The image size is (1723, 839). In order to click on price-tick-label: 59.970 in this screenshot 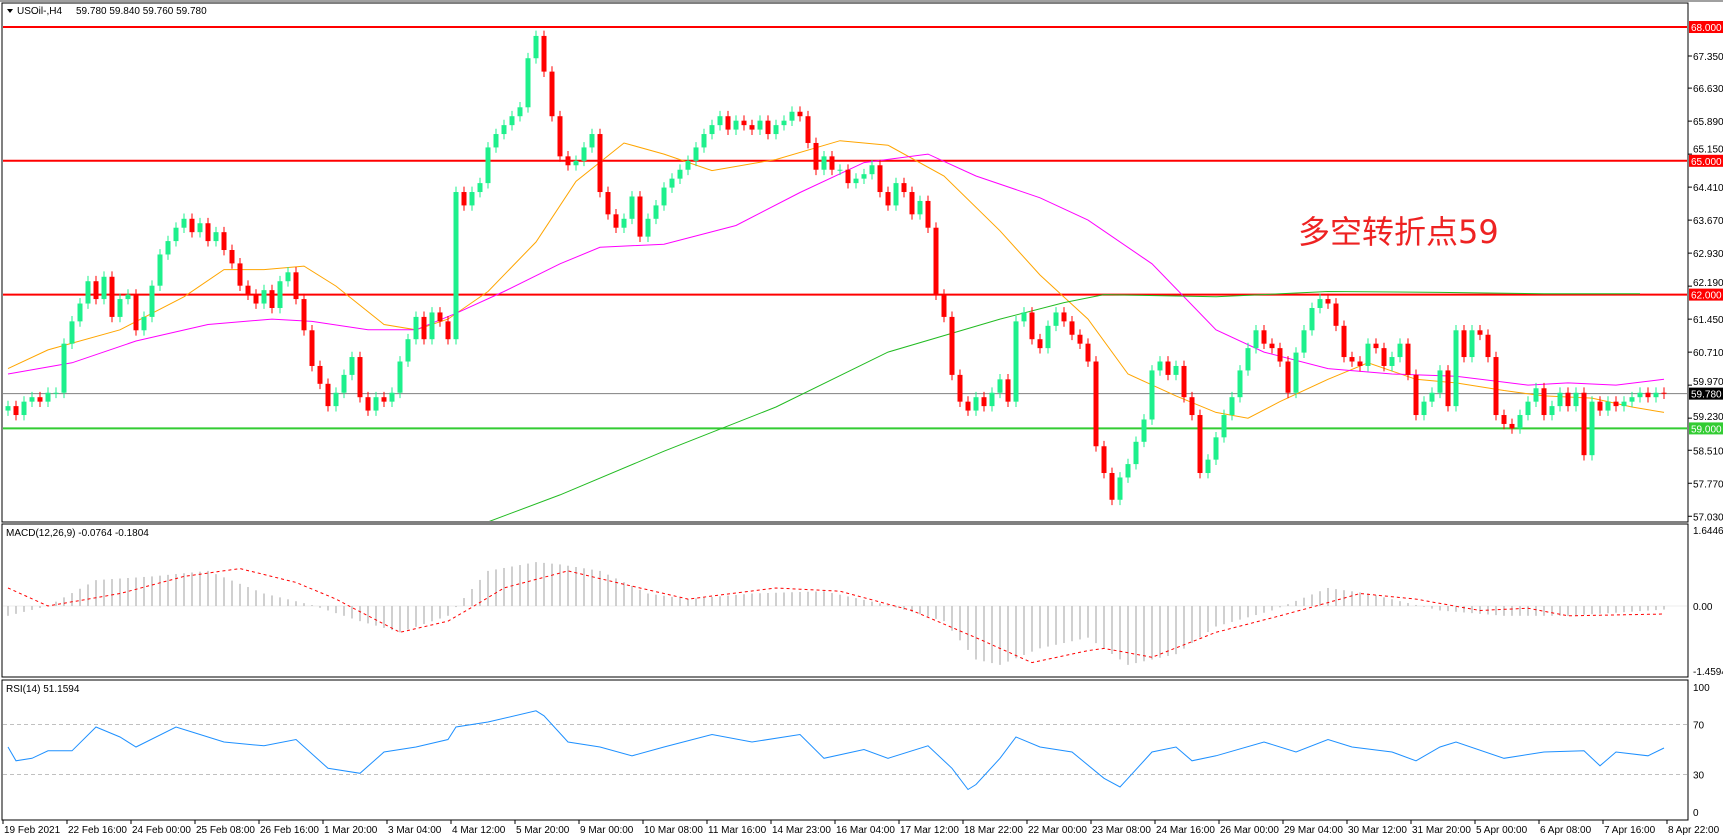, I will do `click(1708, 382)`.